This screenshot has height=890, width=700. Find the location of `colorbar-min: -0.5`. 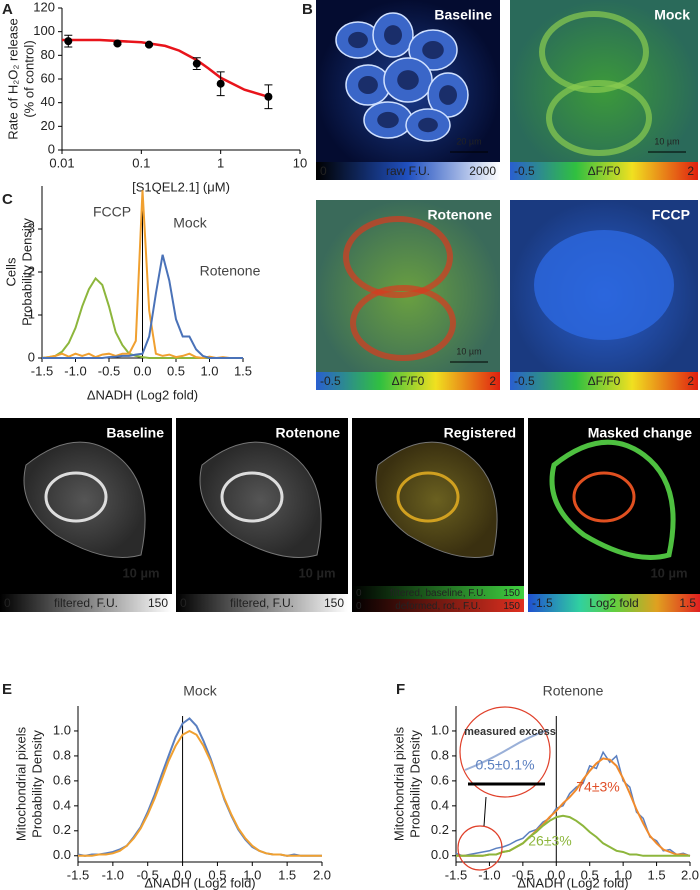

colorbar-min: -0.5 is located at coordinates (330, 381).